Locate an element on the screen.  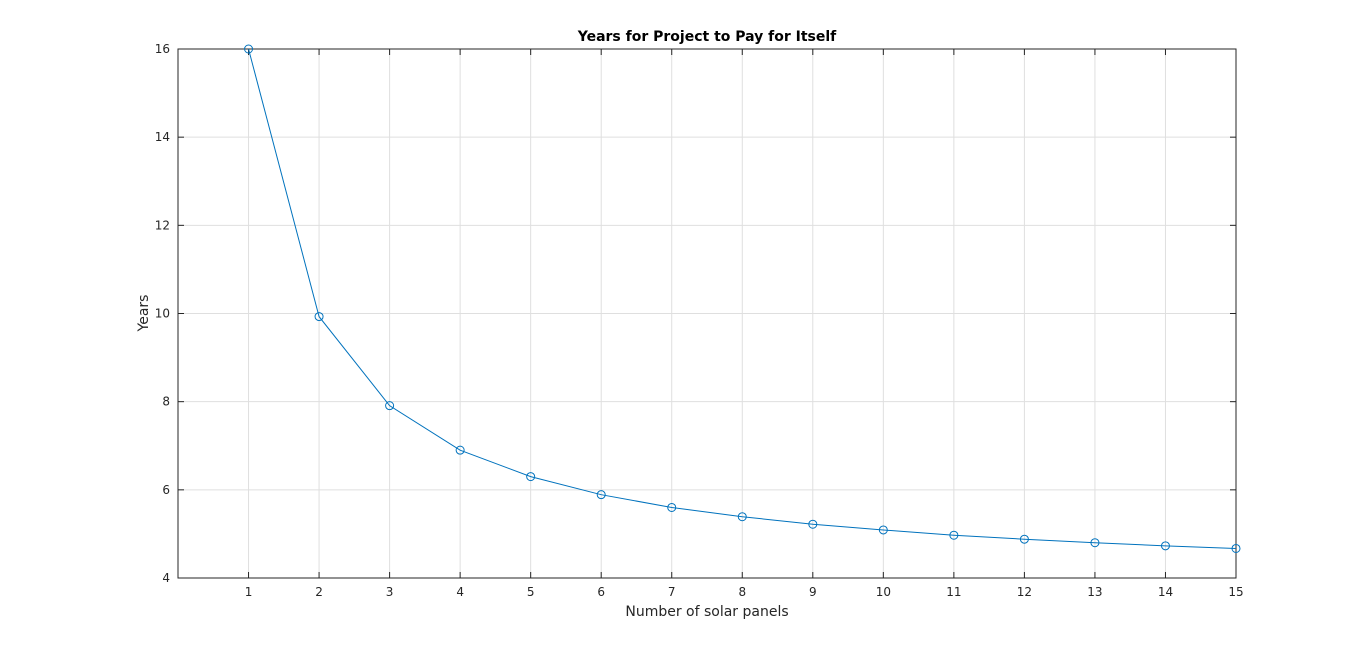
x-axis-label: Number of solar panels is located at coordinates (706, 612).